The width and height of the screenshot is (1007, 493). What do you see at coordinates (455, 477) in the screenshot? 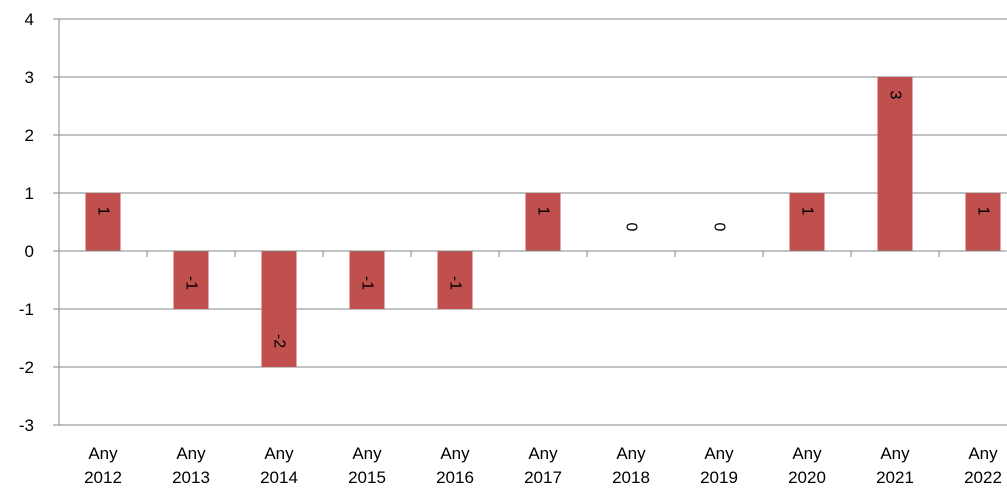
I see `x-tick-label-line: 2016` at bounding box center [455, 477].